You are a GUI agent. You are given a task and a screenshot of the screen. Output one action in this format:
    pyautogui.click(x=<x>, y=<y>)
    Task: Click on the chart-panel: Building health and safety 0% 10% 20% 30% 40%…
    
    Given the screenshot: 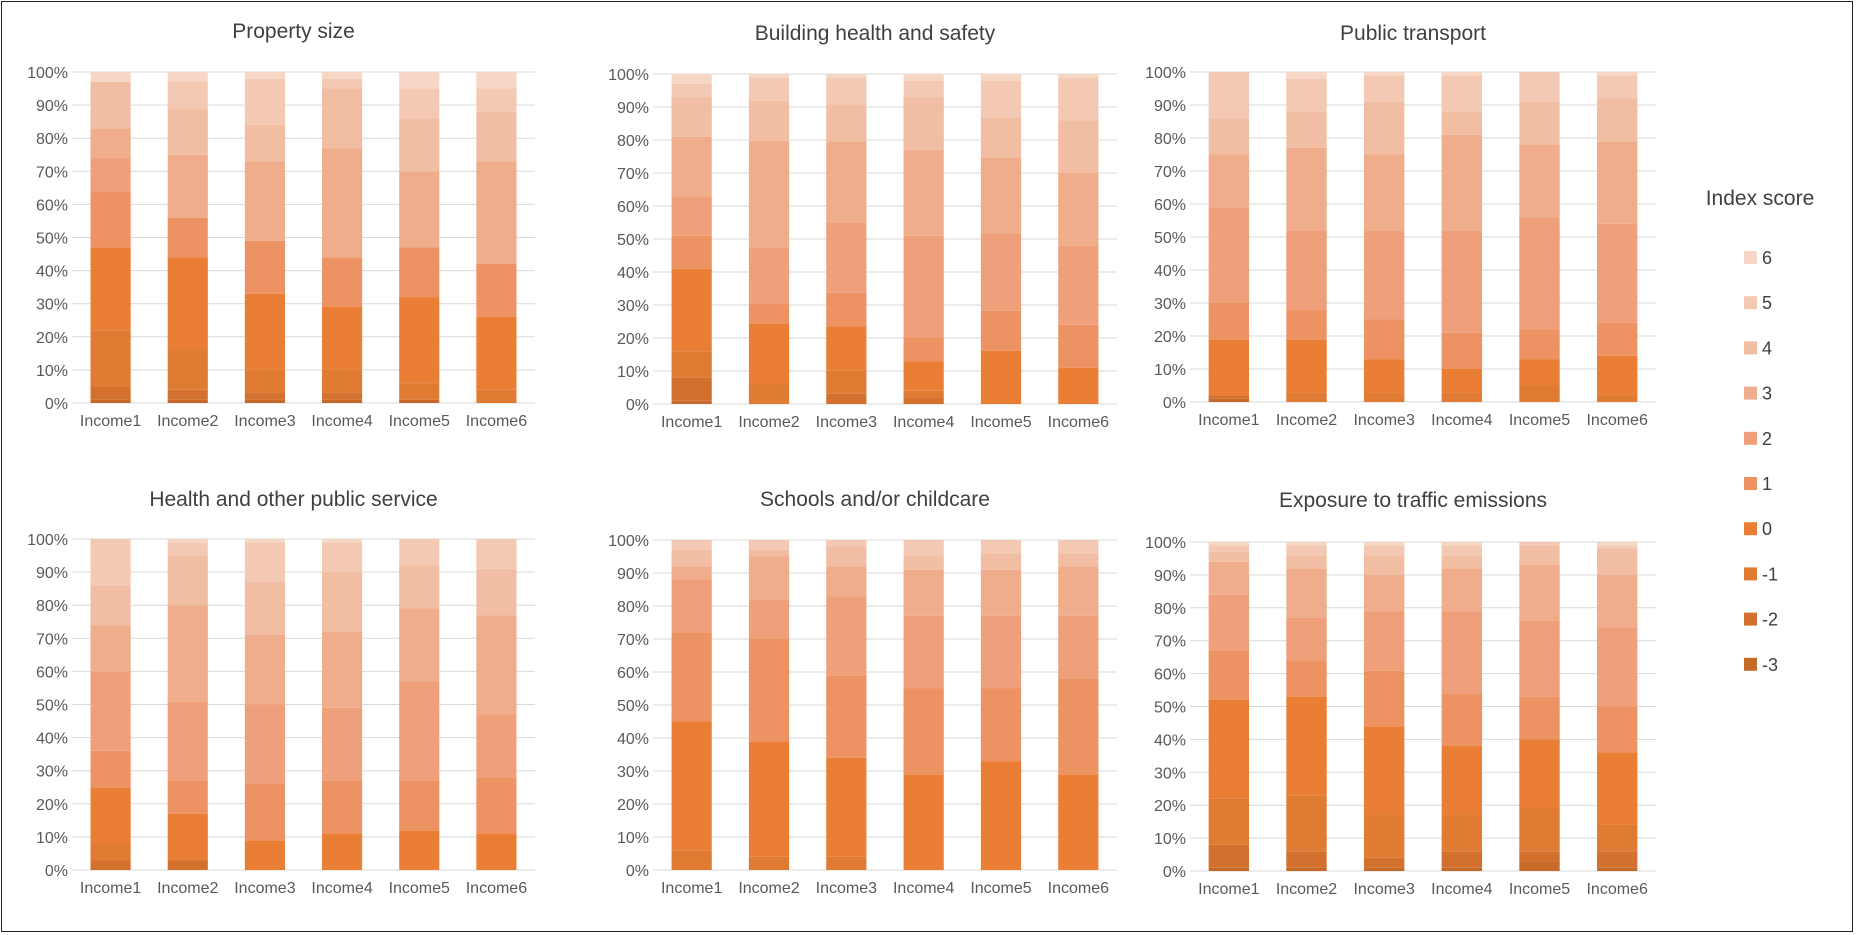 What is the action you would take?
    pyautogui.click(x=862, y=226)
    